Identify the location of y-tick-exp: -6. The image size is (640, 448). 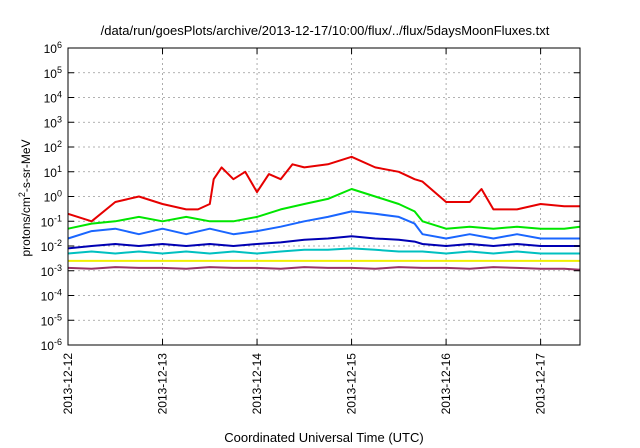
(58, 342).